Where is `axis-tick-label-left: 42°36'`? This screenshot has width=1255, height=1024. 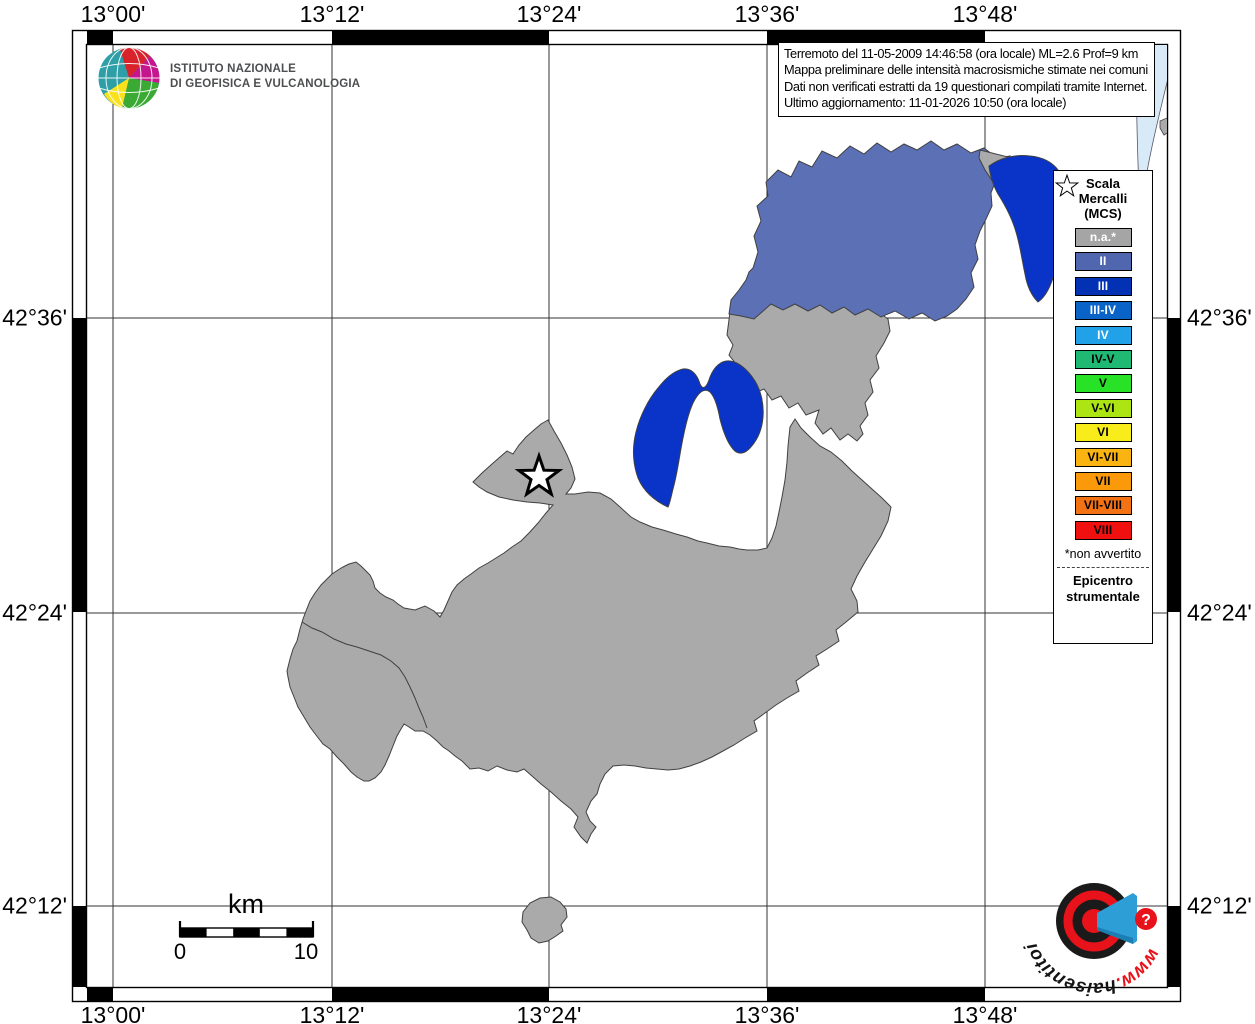
axis-tick-label-left: 42°36' is located at coordinates (34, 317).